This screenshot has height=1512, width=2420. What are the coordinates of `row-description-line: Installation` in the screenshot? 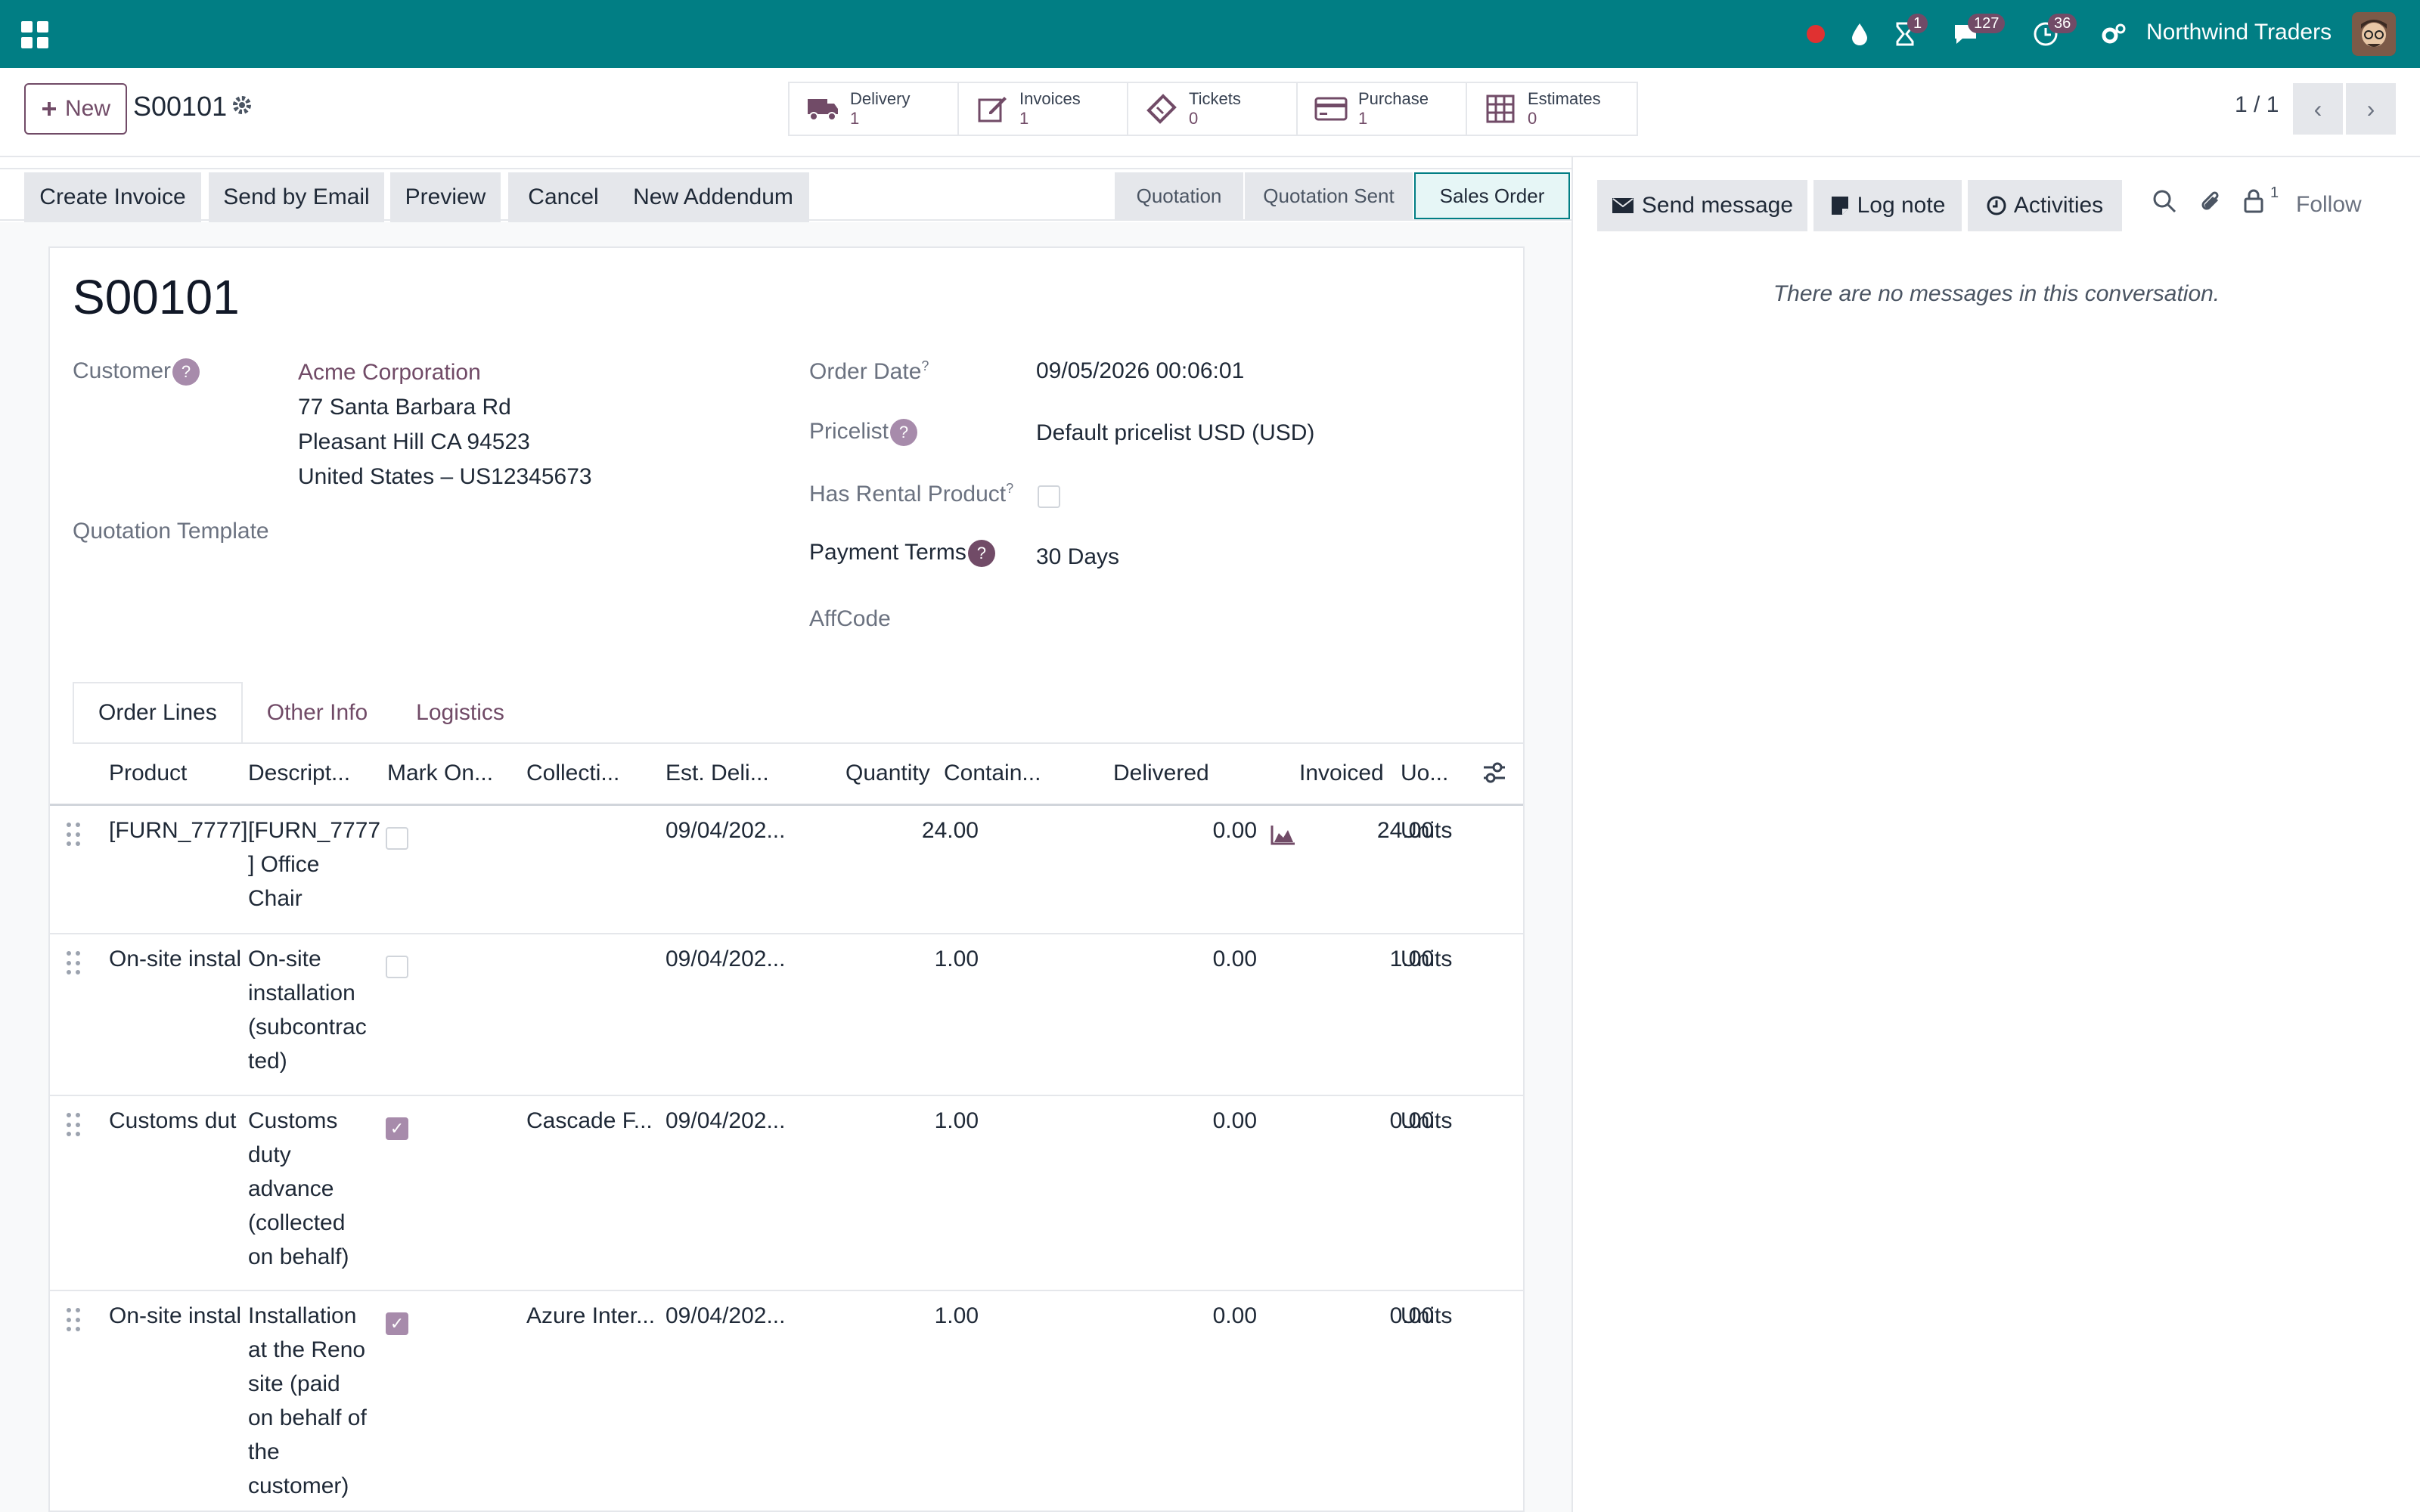 It's located at (302, 1315).